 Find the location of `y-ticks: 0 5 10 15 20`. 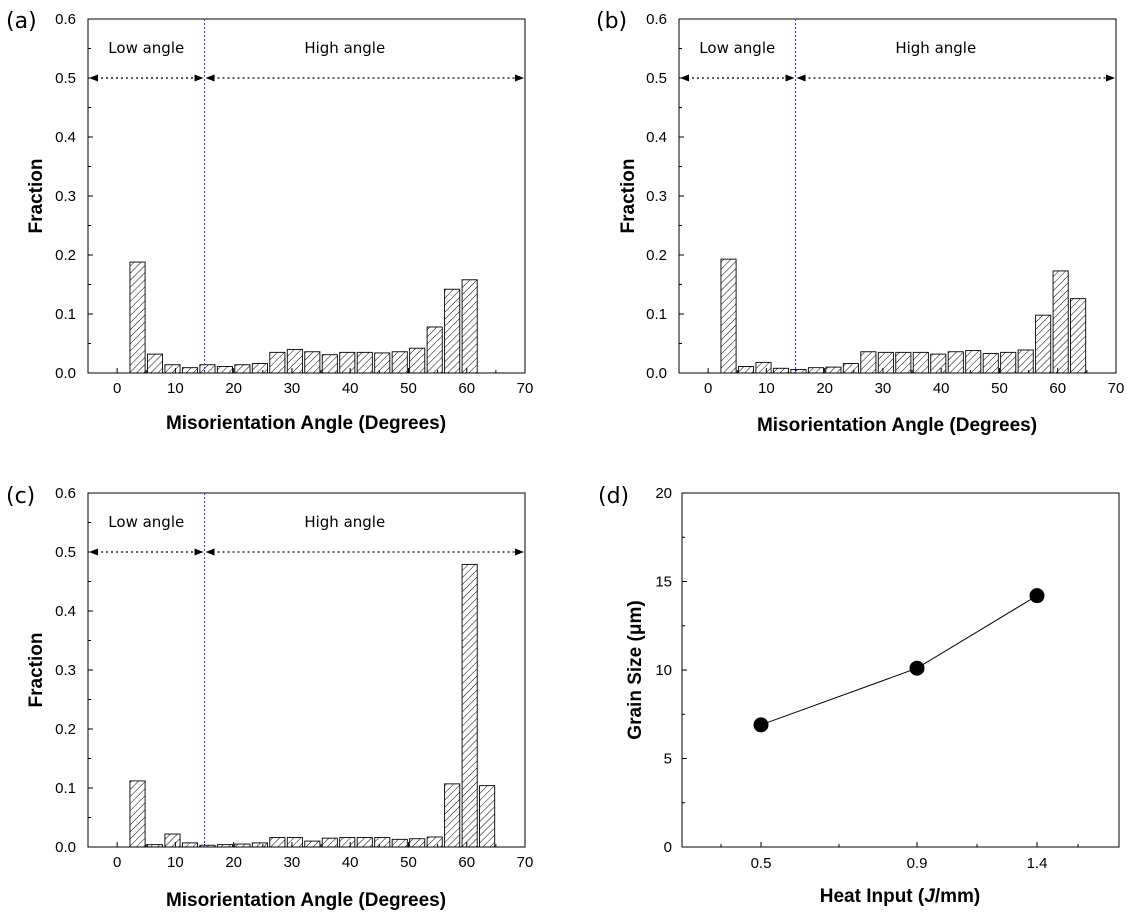

y-ticks: 0 5 10 15 20 is located at coordinates (671, 670).